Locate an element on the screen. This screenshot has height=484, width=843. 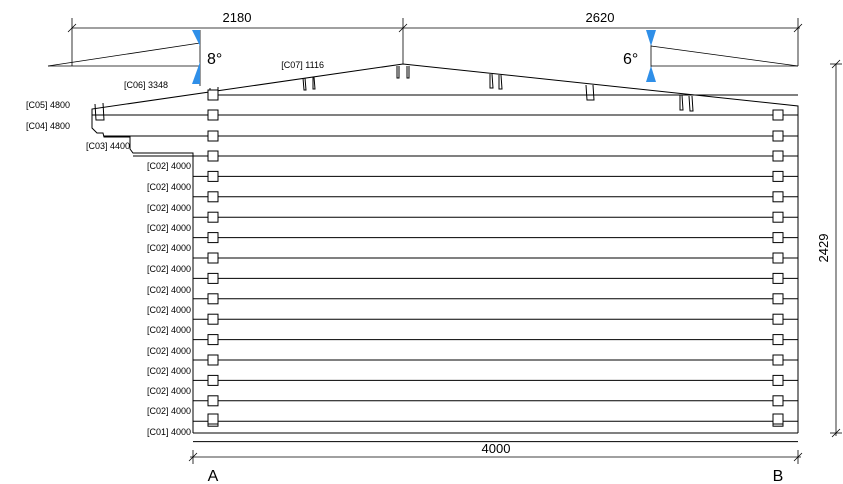
log-label-c03: [C03] 4400 is located at coordinates (108, 146).